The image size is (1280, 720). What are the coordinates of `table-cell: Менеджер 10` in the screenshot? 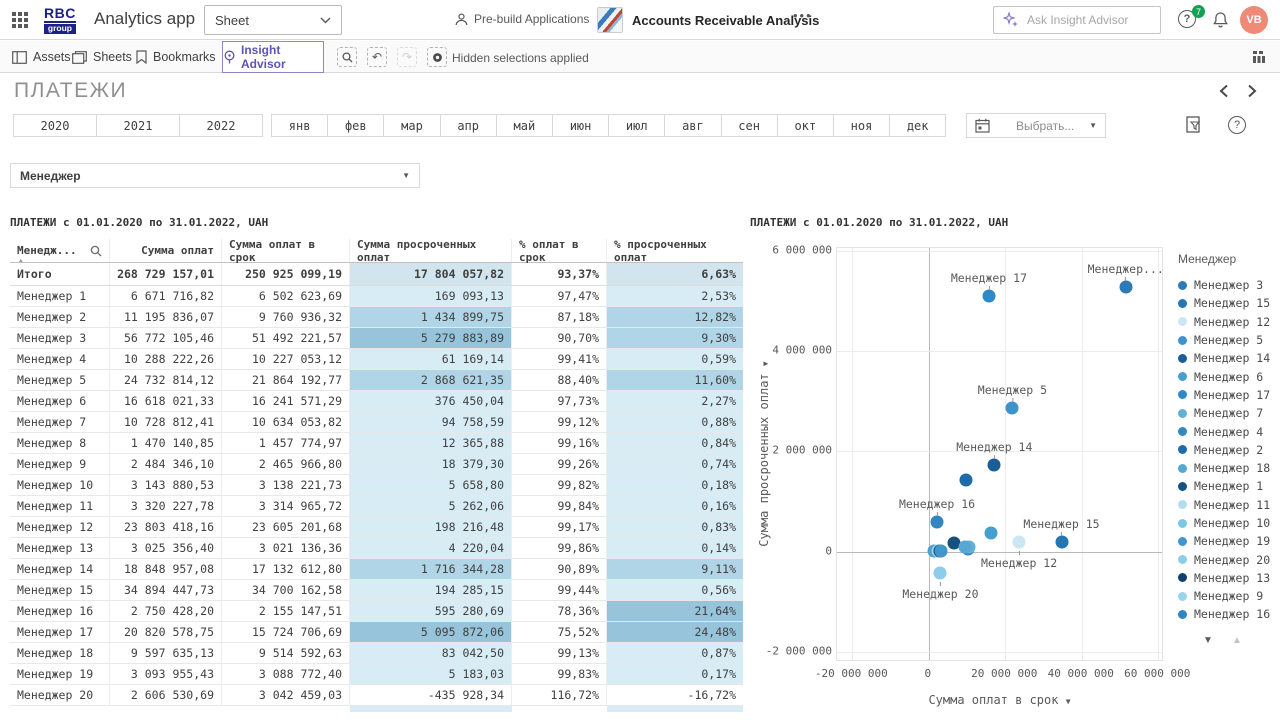 It's located at (60, 485).